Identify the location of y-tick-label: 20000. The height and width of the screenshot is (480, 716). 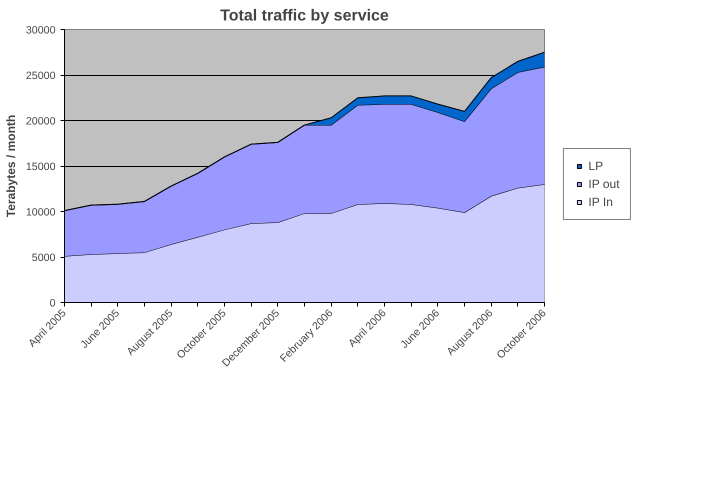
(41, 122).